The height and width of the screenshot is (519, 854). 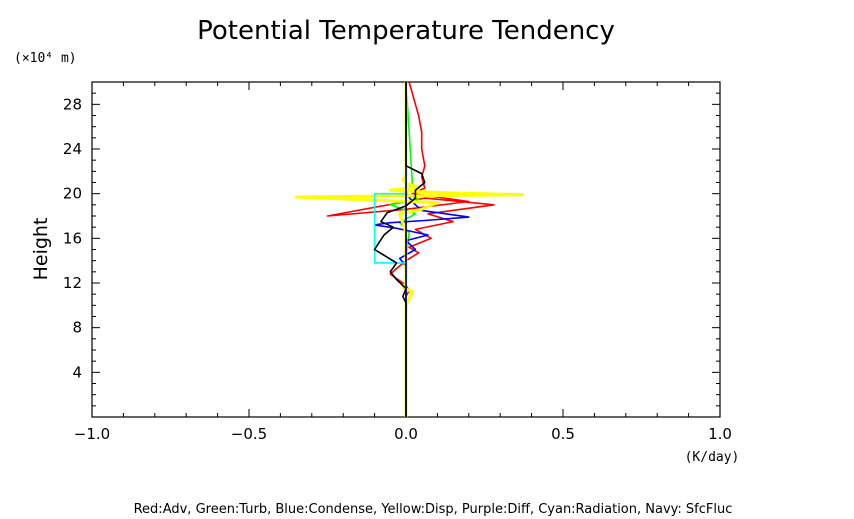 What do you see at coordinates (77, 372) in the screenshot?
I see `y-tick-label: 4` at bounding box center [77, 372].